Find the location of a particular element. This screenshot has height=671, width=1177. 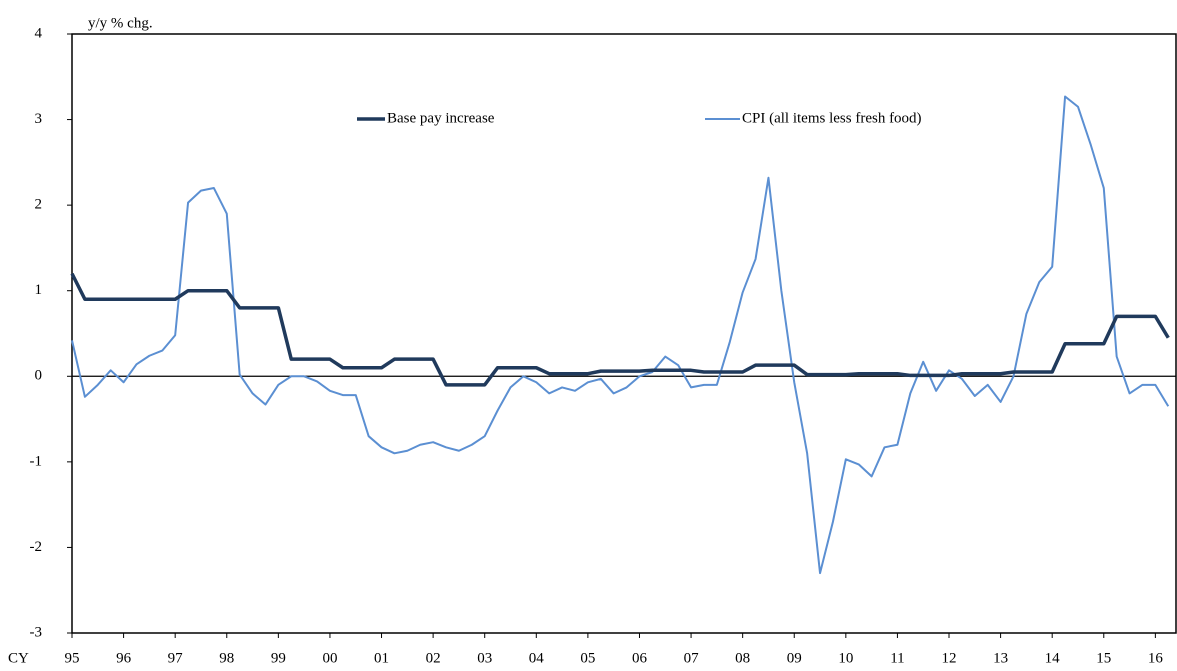

x-tick-label: 08 is located at coordinates (742, 658).